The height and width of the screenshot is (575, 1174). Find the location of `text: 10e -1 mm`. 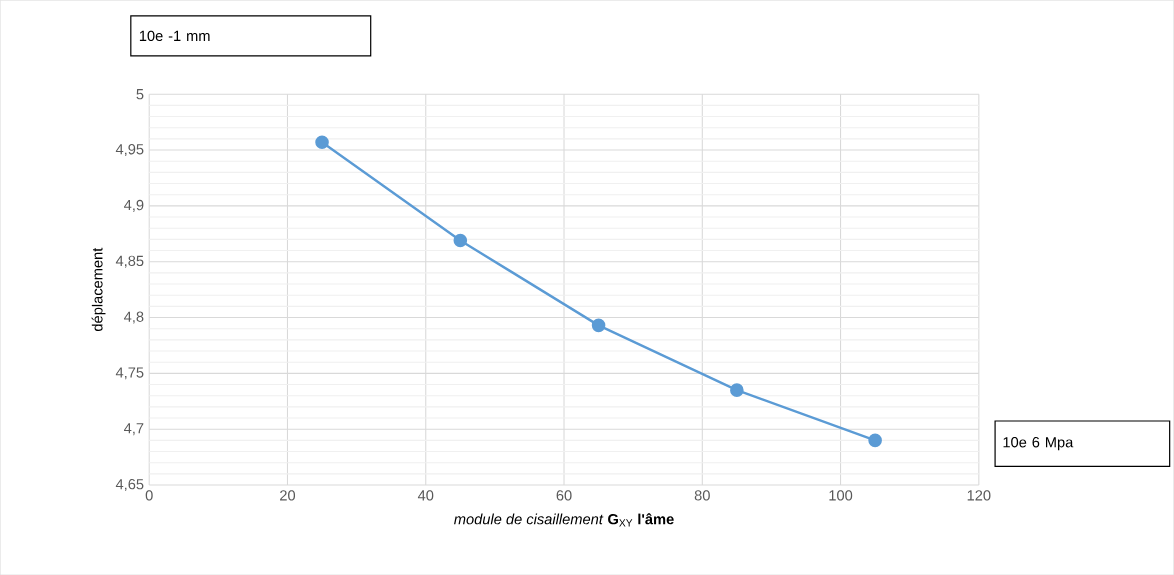

text: 10e -1 mm is located at coordinates (174, 35).